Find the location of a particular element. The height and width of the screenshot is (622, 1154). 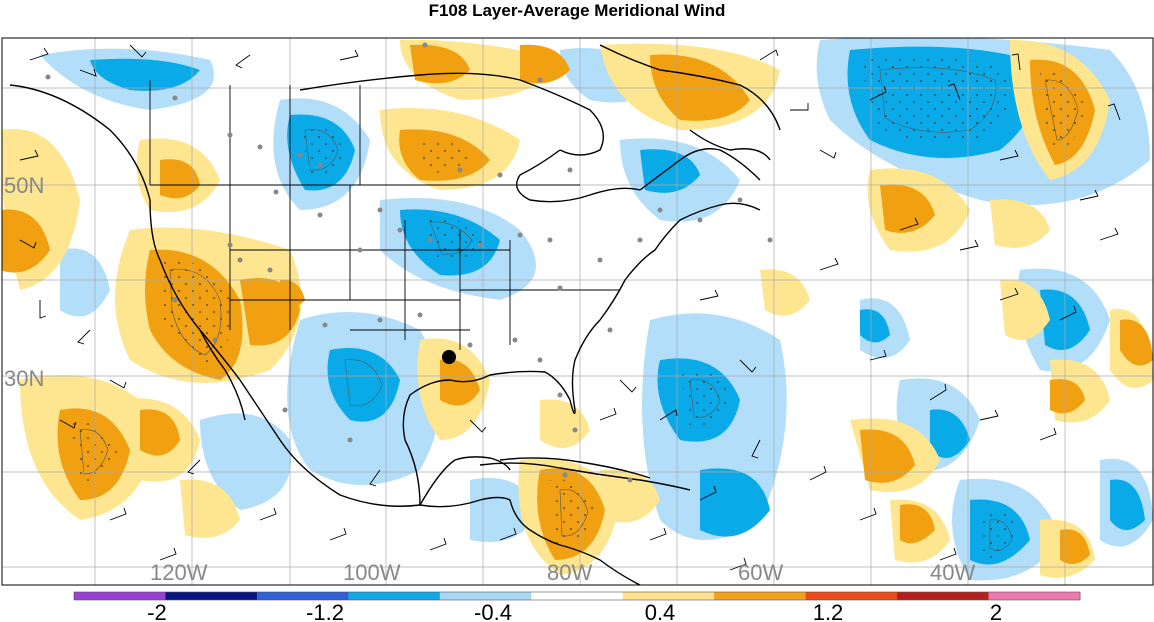

lon-label-80w: 80W is located at coordinates (569, 572).